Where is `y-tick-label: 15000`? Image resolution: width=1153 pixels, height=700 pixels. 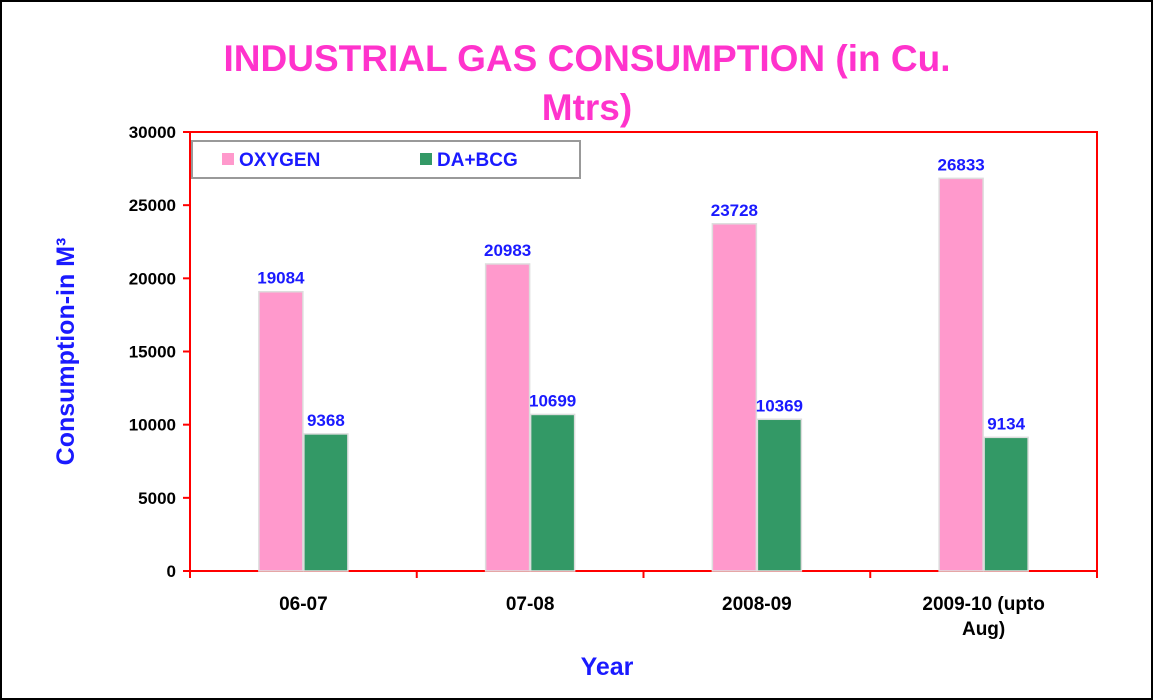
y-tick-label: 15000 is located at coordinates (152, 352).